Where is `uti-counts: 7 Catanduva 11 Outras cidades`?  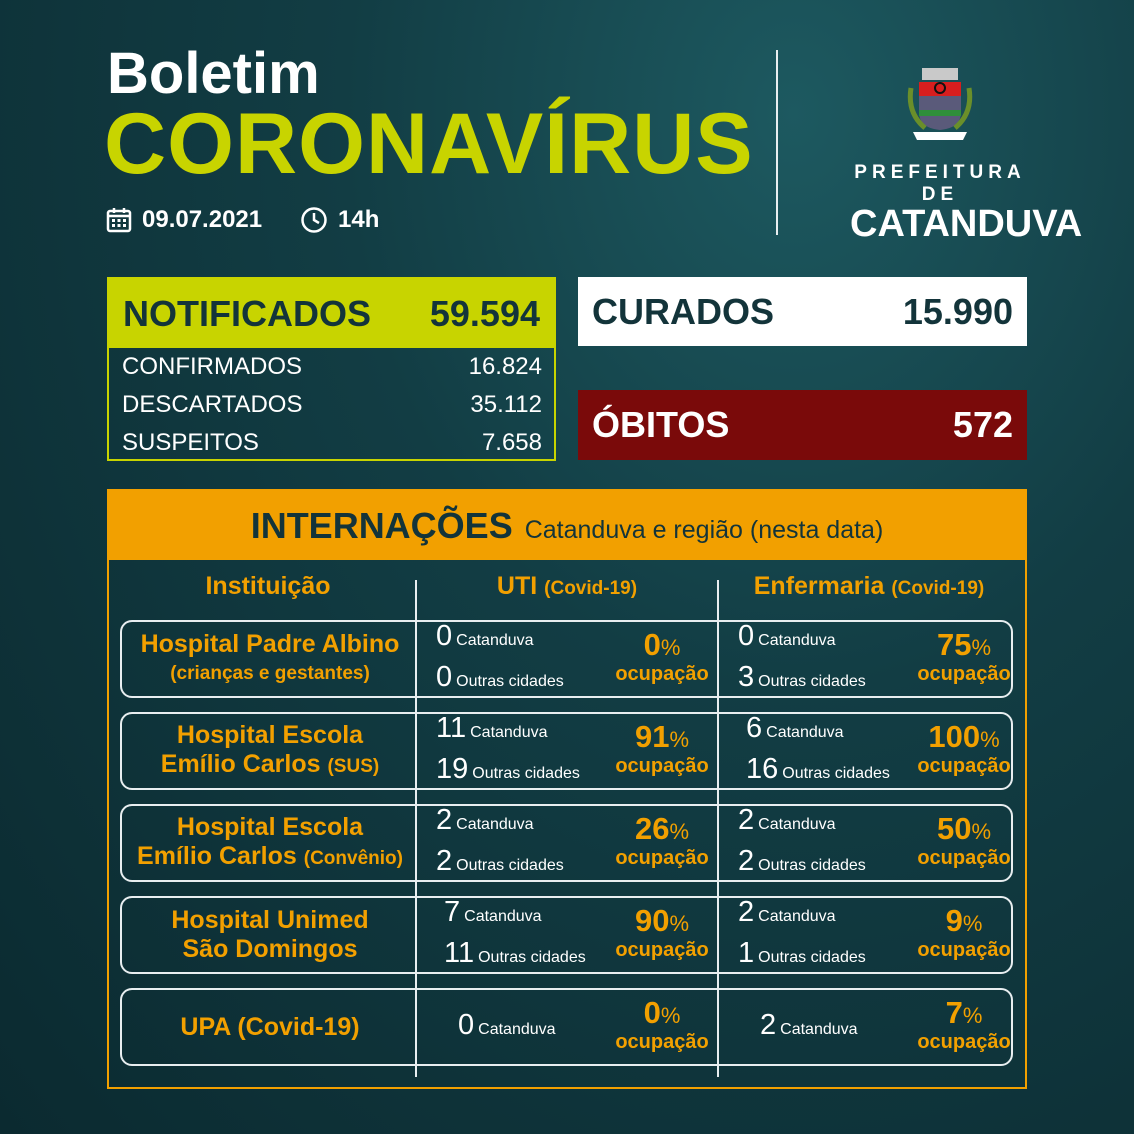 uti-counts: 7 Catanduva 11 Outras cidades is located at coordinates (515, 934).